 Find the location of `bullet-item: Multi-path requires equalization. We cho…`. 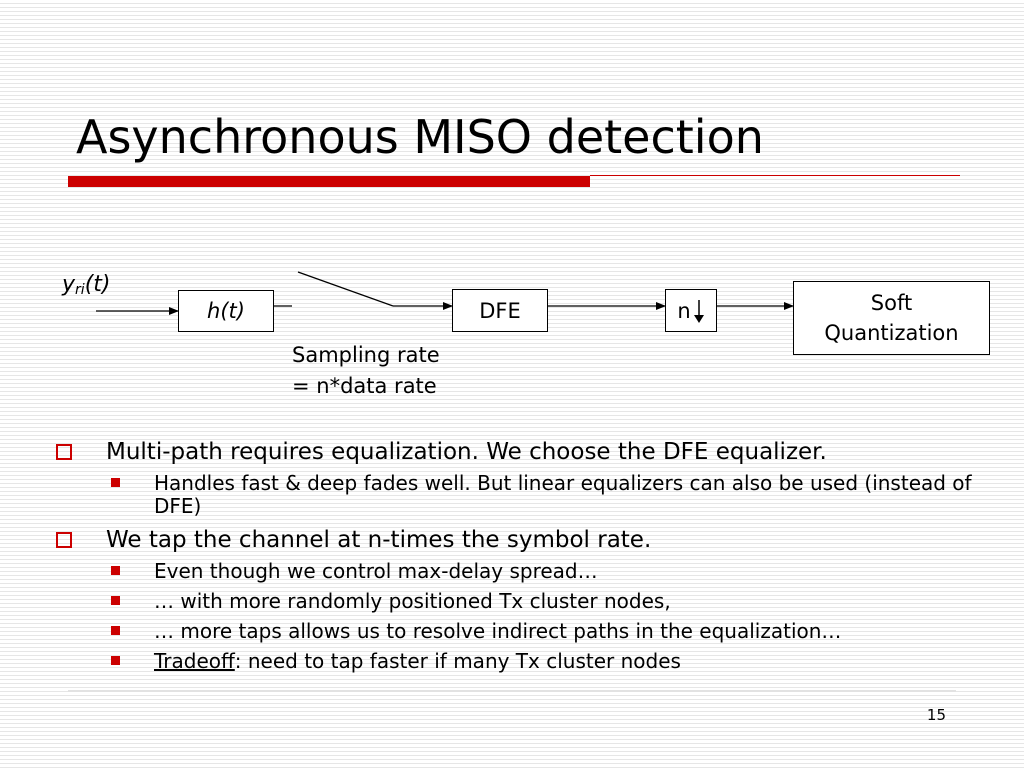

bullet-item: Multi-path requires equalization. We cho… is located at coordinates (524, 452).